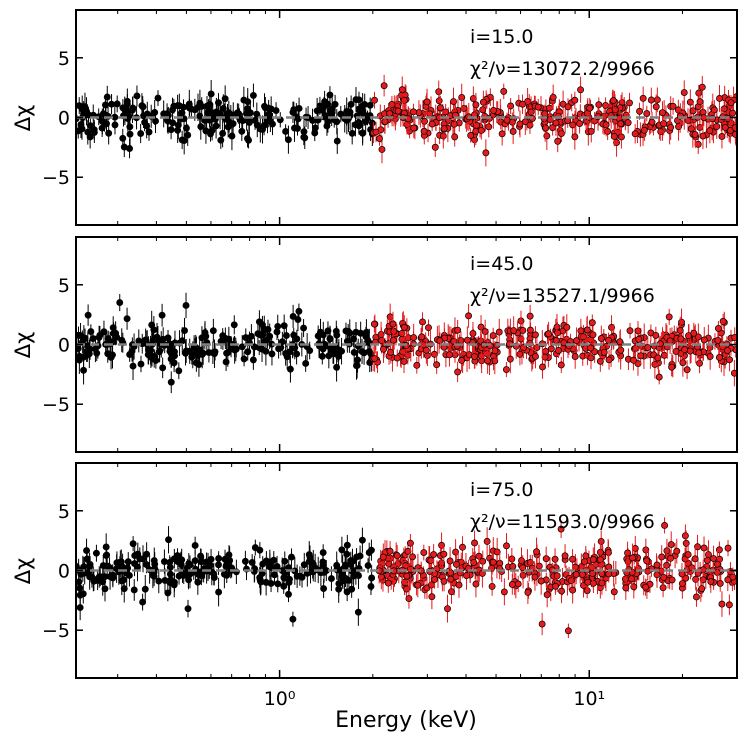 This screenshot has height=747, width=747. Describe the element at coordinates (589, 699) in the screenshot. I see `xtick-label: 10¹` at that location.